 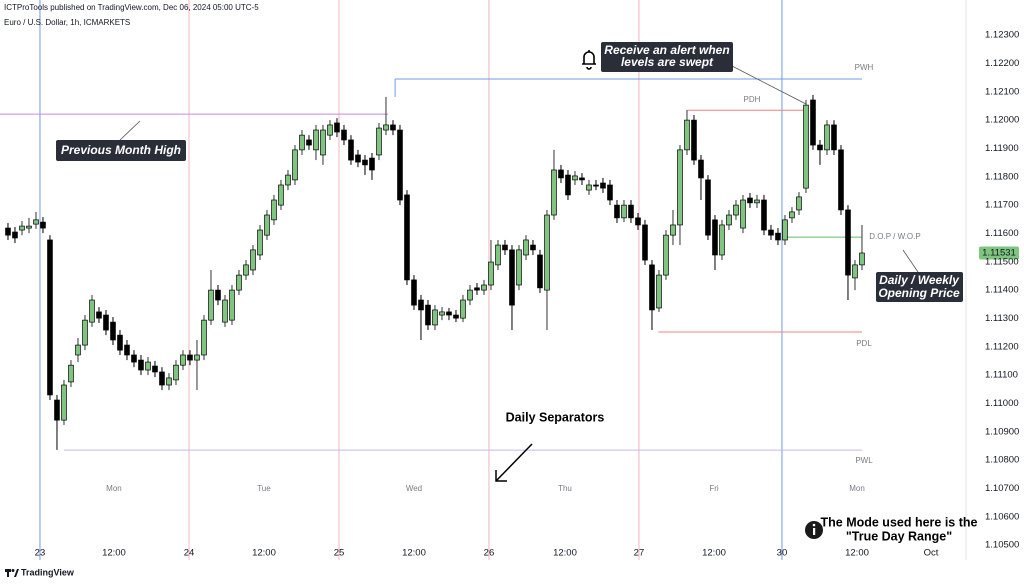 I want to click on y-tick-label: 1.11700, so click(x=1002, y=205).